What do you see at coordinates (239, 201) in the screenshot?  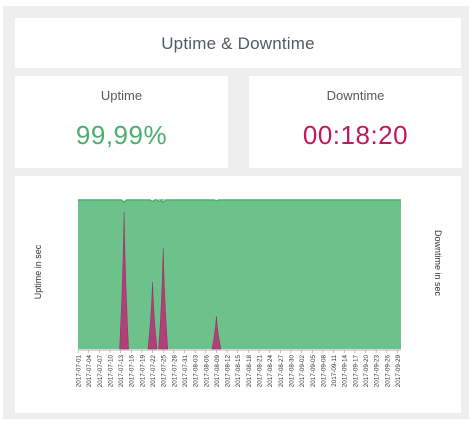 I see `uptime-line` at bounding box center [239, 201].